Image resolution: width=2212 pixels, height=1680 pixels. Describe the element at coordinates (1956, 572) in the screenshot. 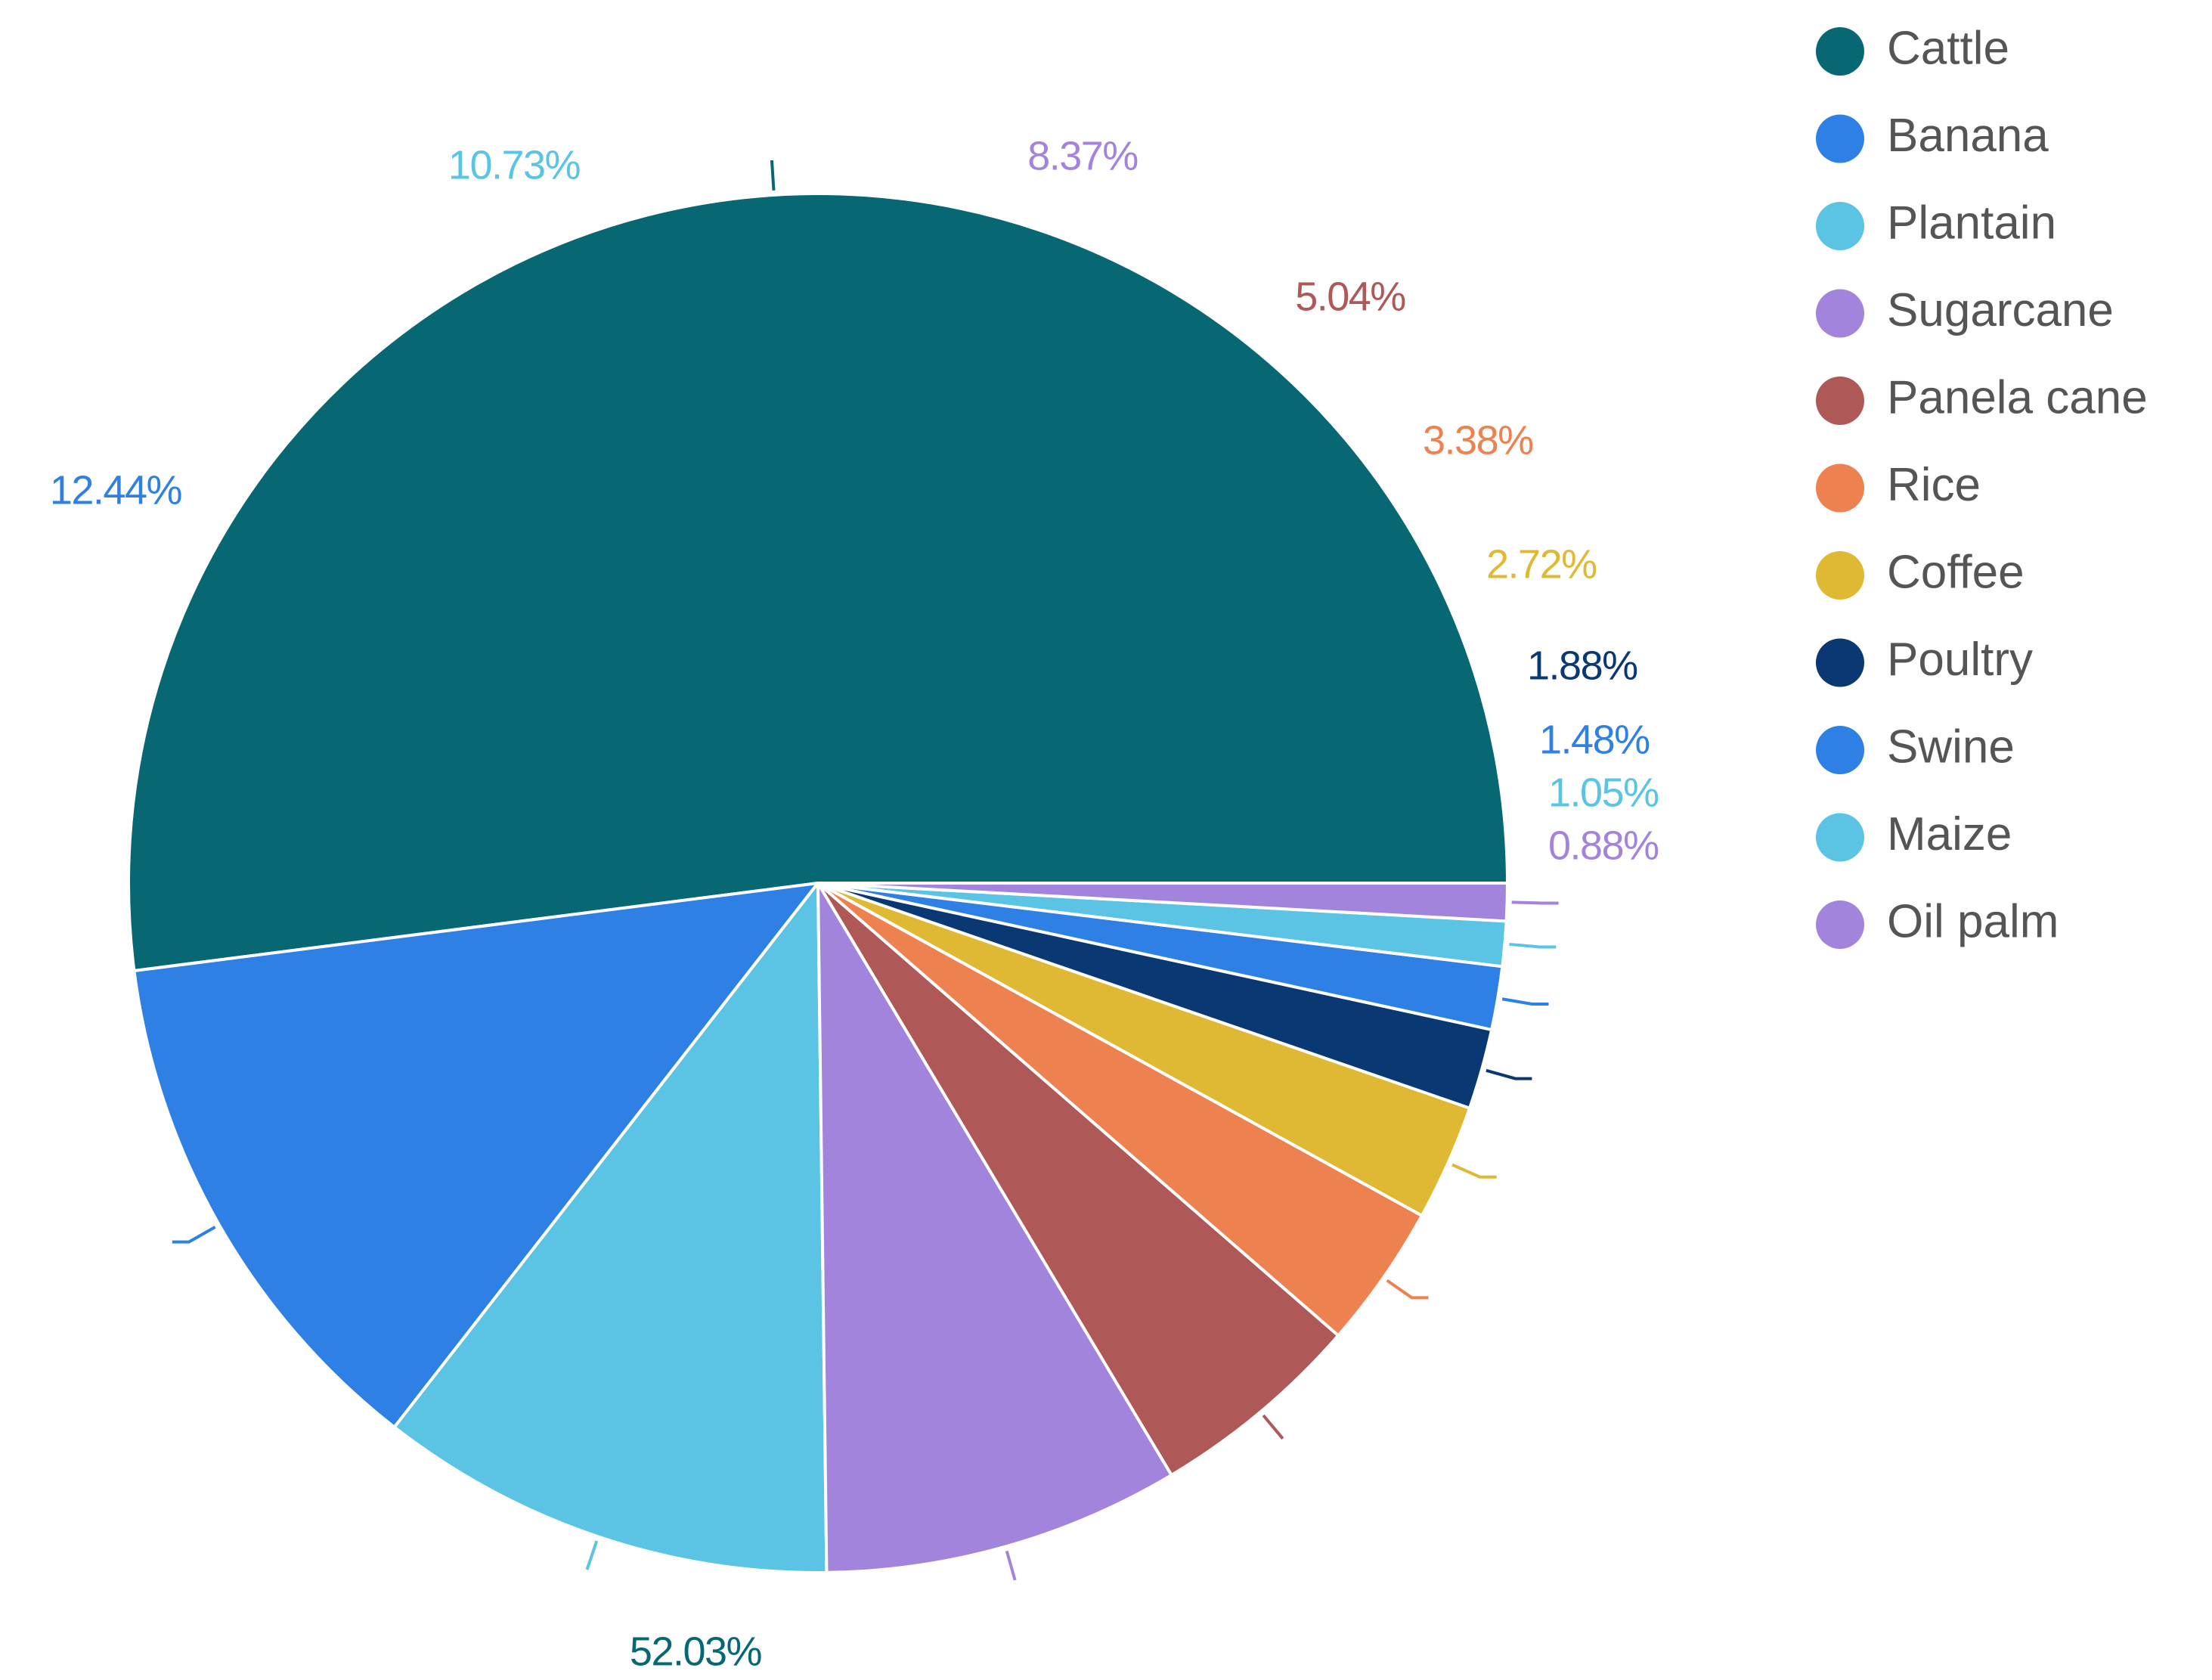

I see `legend-label-coffee: Coffee` at that location.